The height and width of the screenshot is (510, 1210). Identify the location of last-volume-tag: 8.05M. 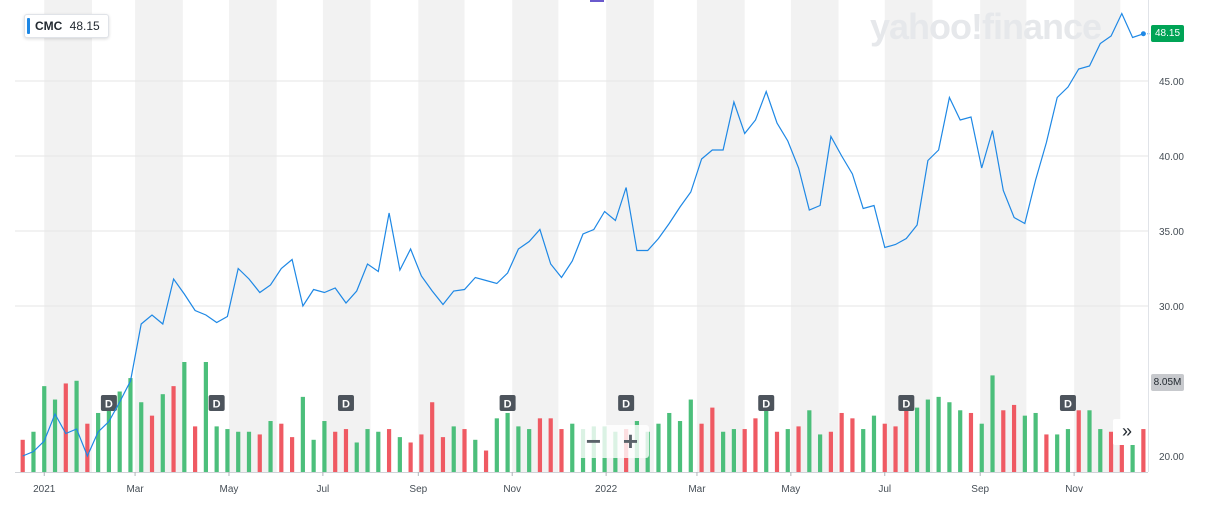
(1167, 382).